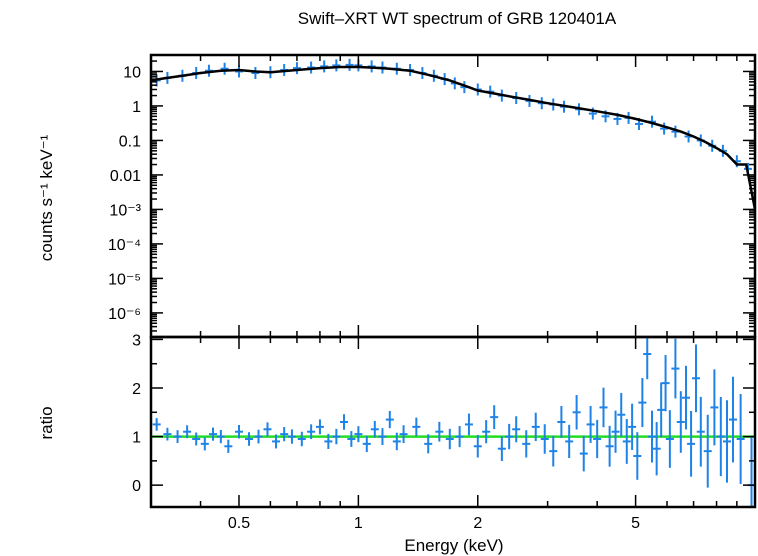 The width and height of the screenshot is (758, 556). What do you see at coordinates (124, 279) in the screenshot?
I see `y-tick-label-top: 10⁻⁵` at bounding box center [124, 279].